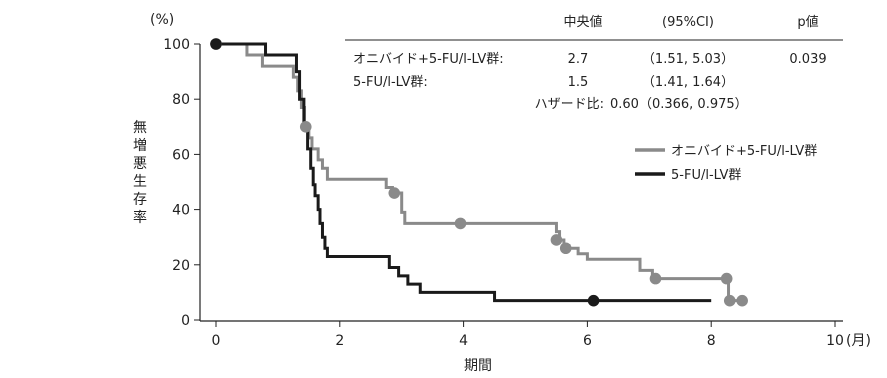 This screenshot has height=378, width=887. I want to click on x-tick-label: 6, so click(587, 341).